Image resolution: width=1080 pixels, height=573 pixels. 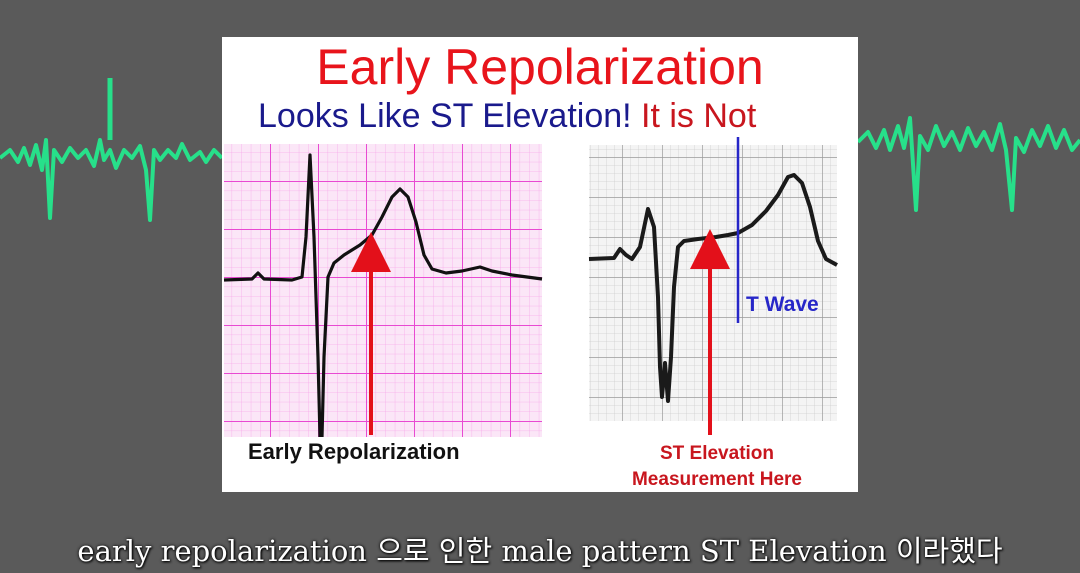 What do you see at coordinates (354, 451) in the screenshot?
I see `early-repolarization-label: Early Repolarization` at bounding box center [354, 451].